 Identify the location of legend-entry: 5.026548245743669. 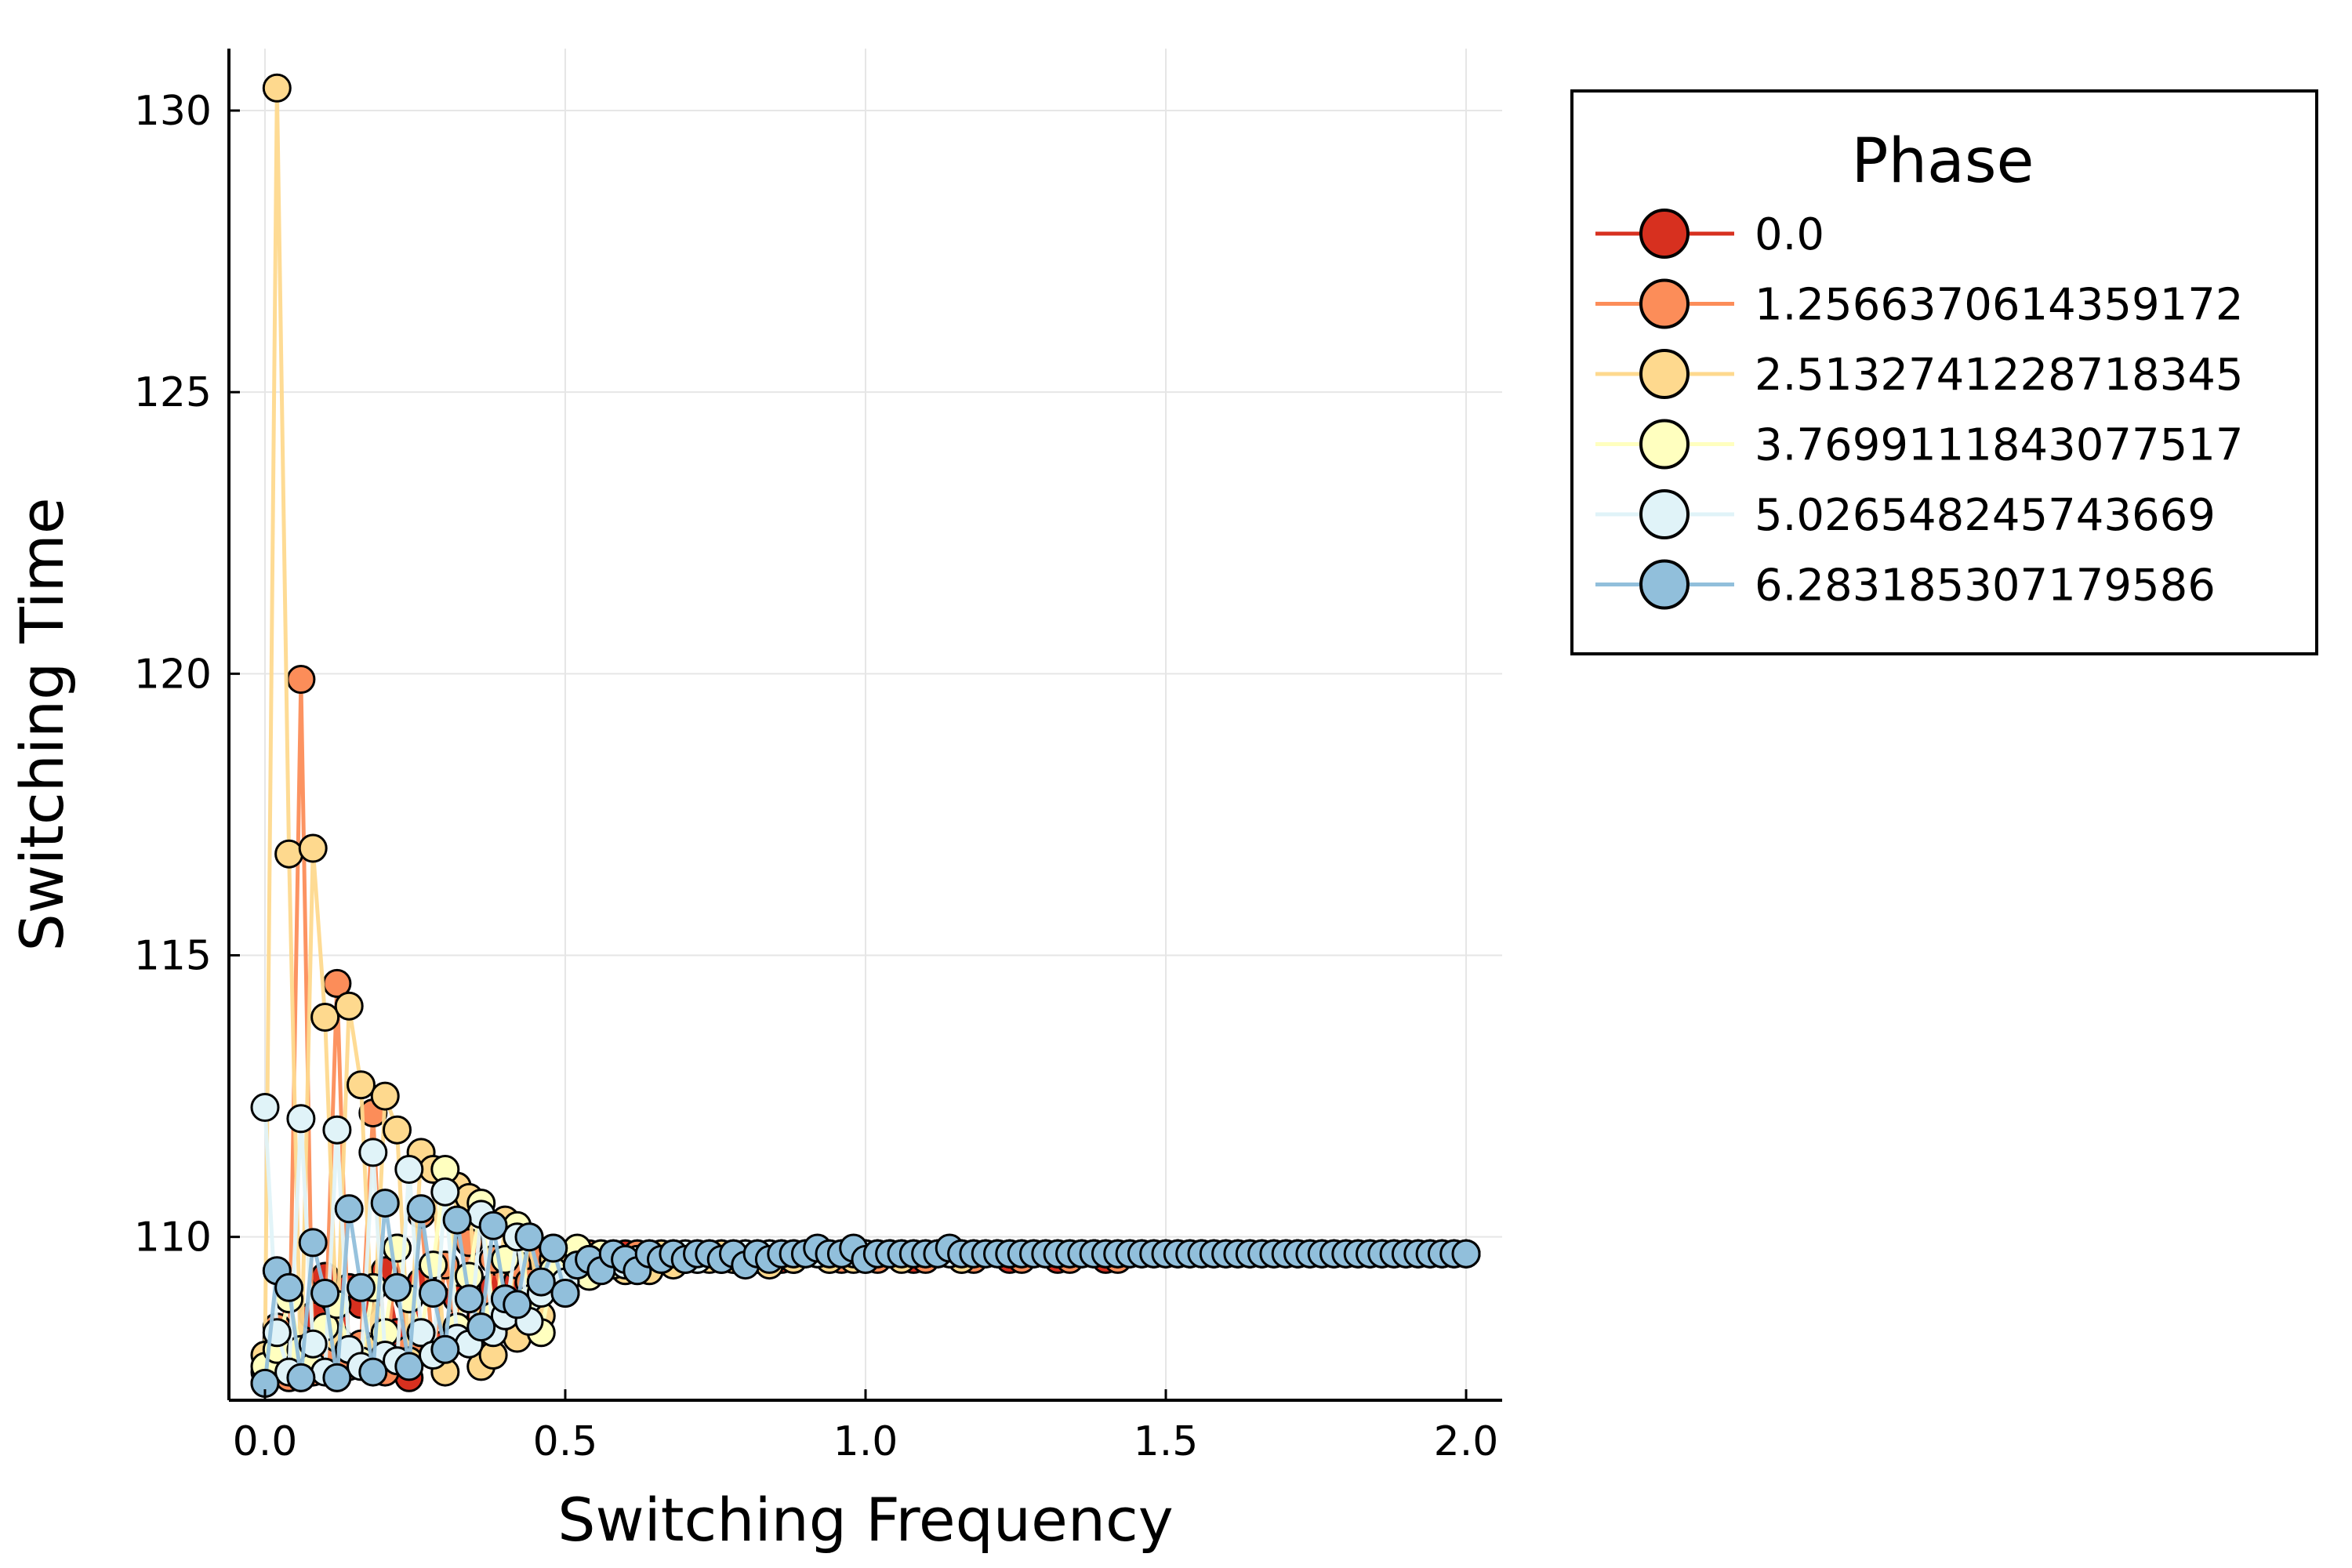
(1905, 515).